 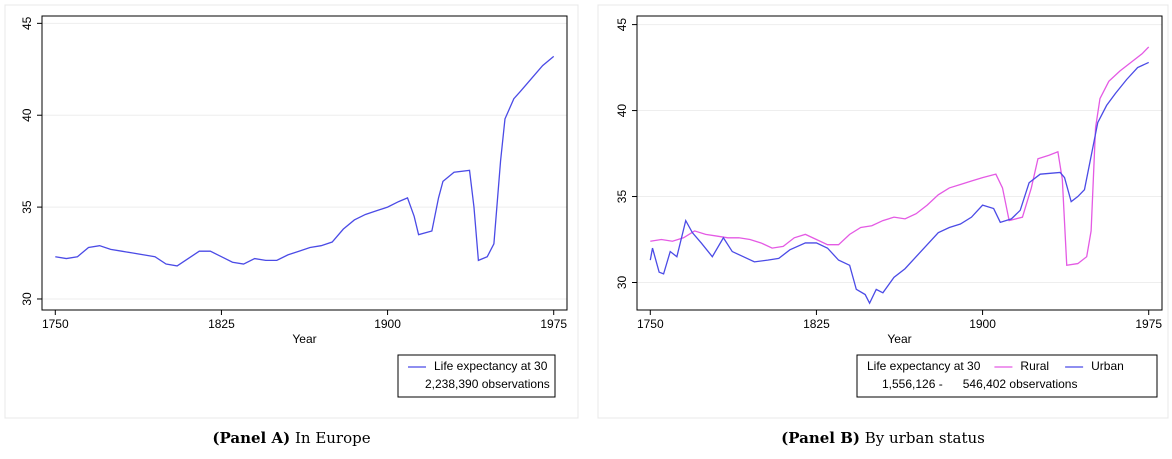 I want to click on legend-note: 1,556,126 -, so click(x=912, y=384).